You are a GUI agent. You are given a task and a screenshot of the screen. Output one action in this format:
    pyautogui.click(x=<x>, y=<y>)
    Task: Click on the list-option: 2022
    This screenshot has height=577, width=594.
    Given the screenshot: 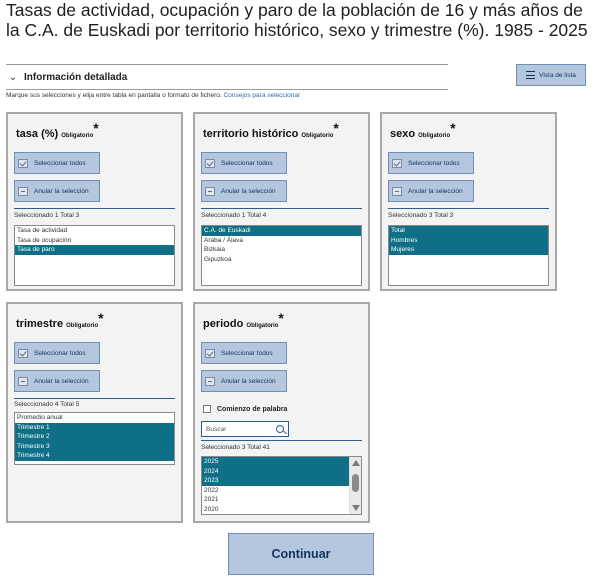 What is the action you would take?
    pyautogui.click(x=211, y=490)
    